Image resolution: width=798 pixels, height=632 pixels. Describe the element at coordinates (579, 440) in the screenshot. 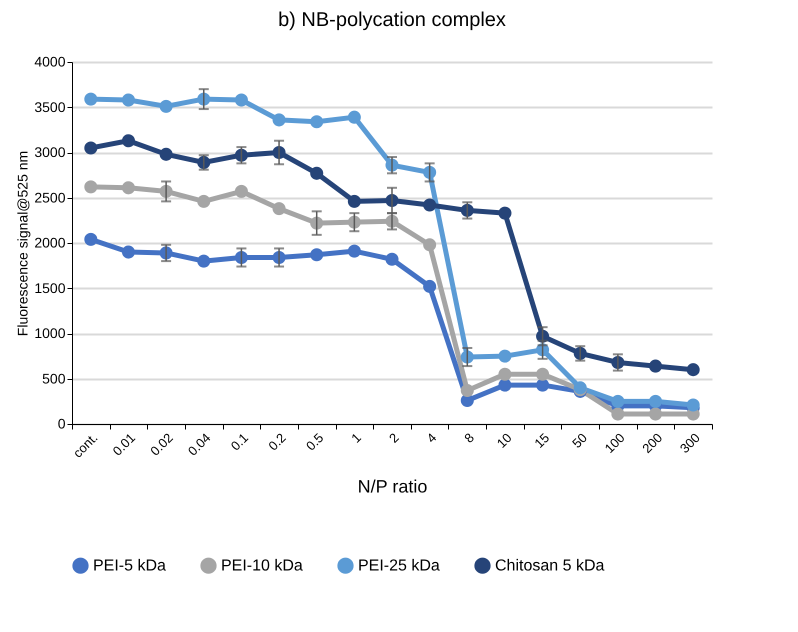

I see `x-tick-label: 50` at that location.